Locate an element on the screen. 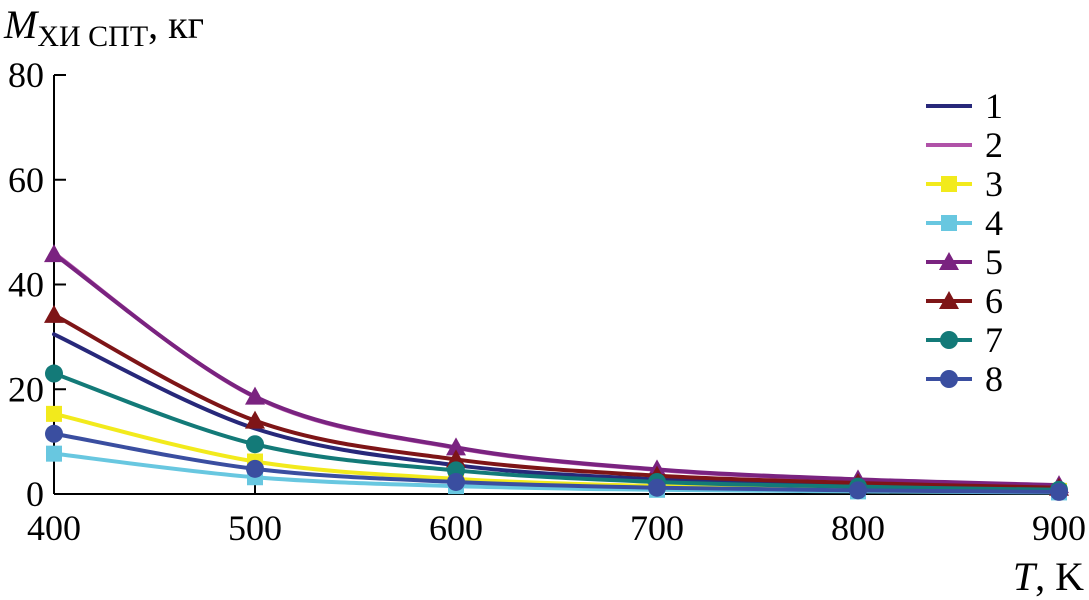 This screenshot has width=1089, height=600. x-tick-label-500: 500 is located at coordinates (255, 528).